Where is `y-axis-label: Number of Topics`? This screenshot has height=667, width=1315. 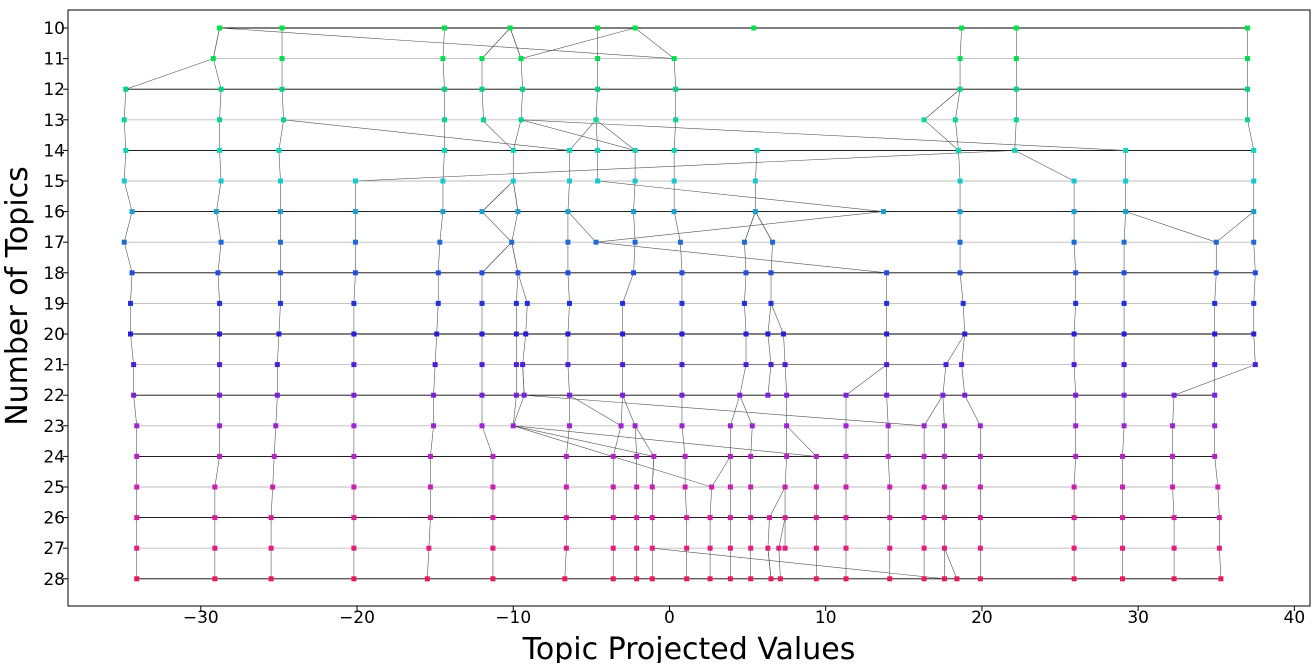 y-axis-label: Number of Topics is located at coordinates (17, 296).